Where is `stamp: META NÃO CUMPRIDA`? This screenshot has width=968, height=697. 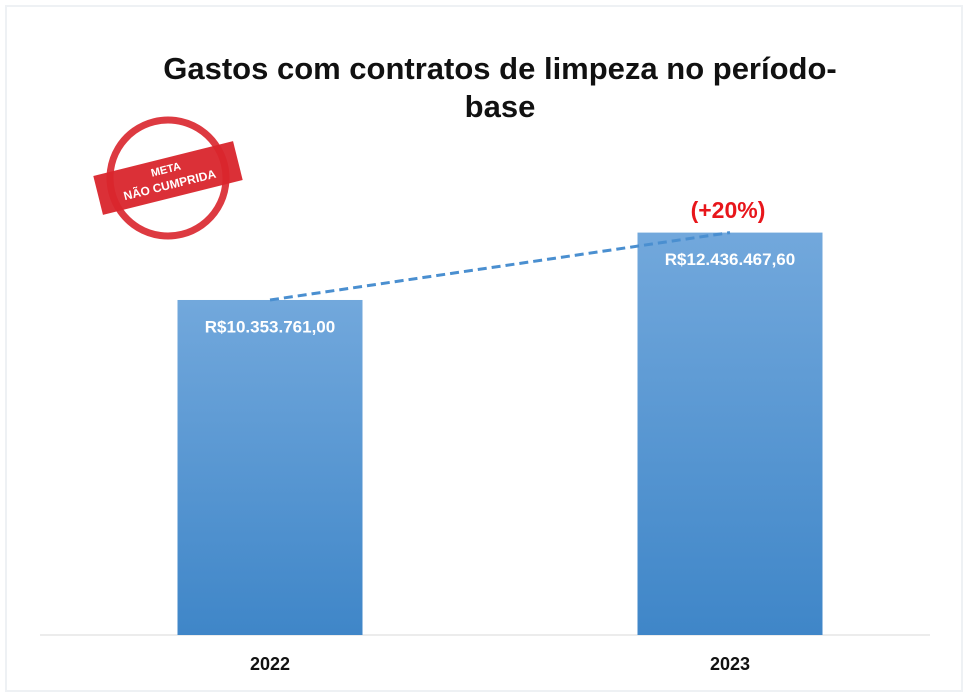 stamp: META NÃO CUMPRIDA is located at coordinates (168, 178).